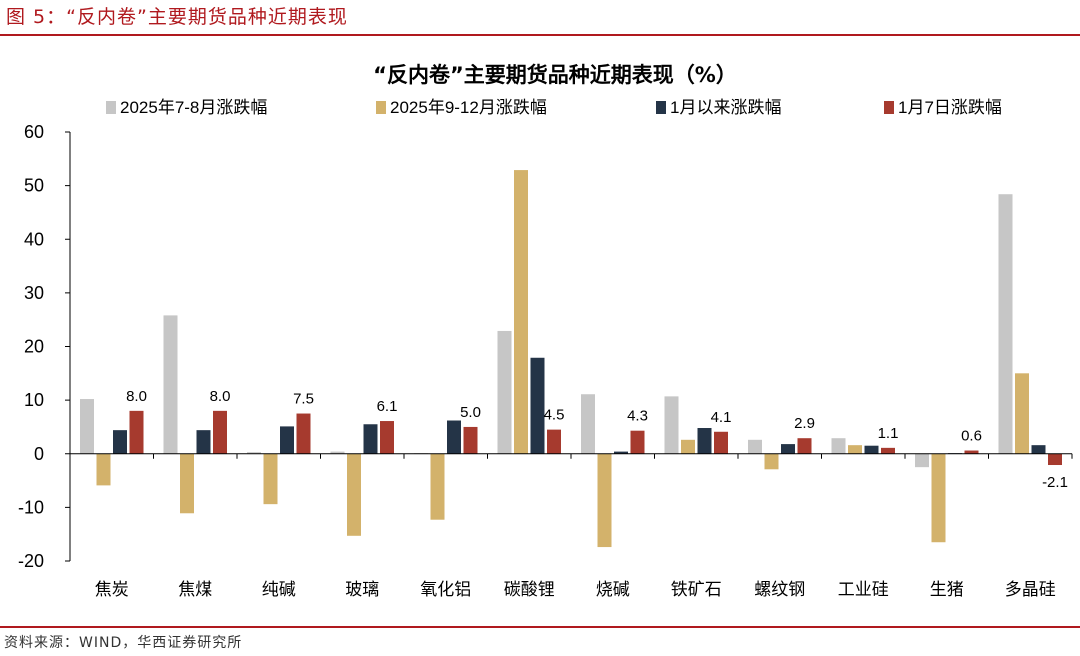  Describe the element at coordinates (177, 17) in the screenshot. I see `figure-caption: 图 5：“反内卷”主要期货品种近期表现` at that location.